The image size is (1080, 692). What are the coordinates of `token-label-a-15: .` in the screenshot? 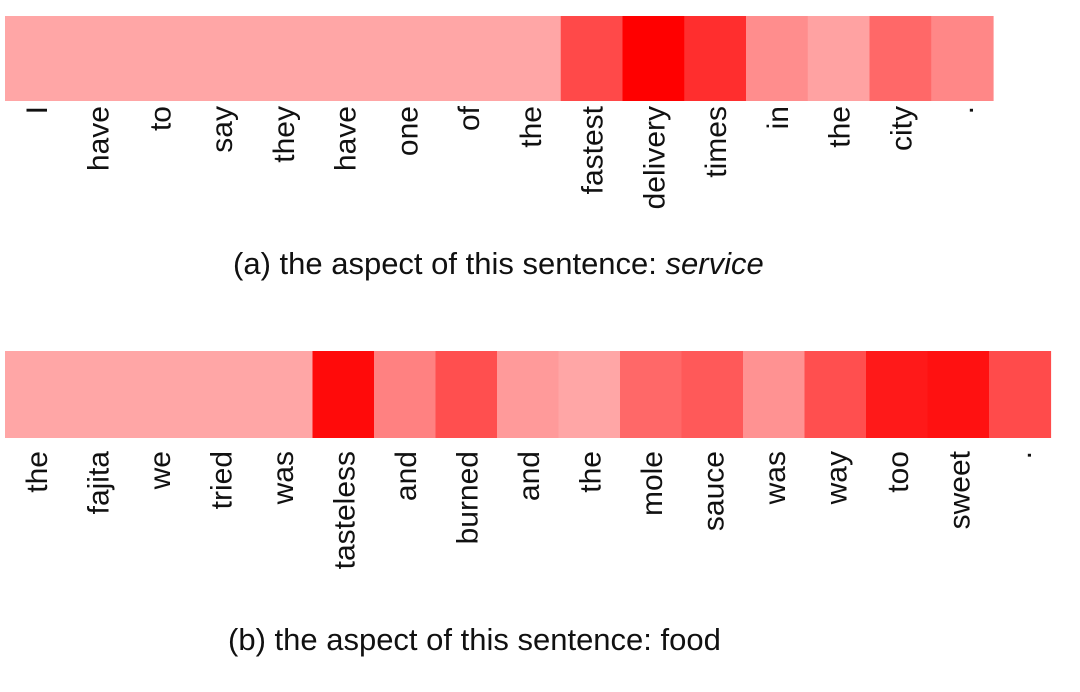 It's located at (963, 110).